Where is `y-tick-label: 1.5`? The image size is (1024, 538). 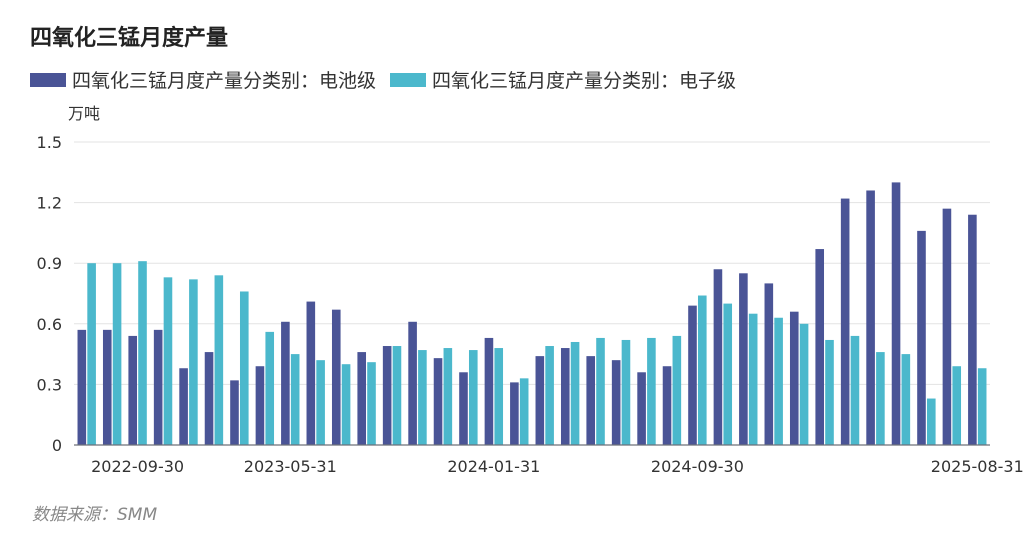 y-tick-label: 1.5 is located at coordinates (49, 142).